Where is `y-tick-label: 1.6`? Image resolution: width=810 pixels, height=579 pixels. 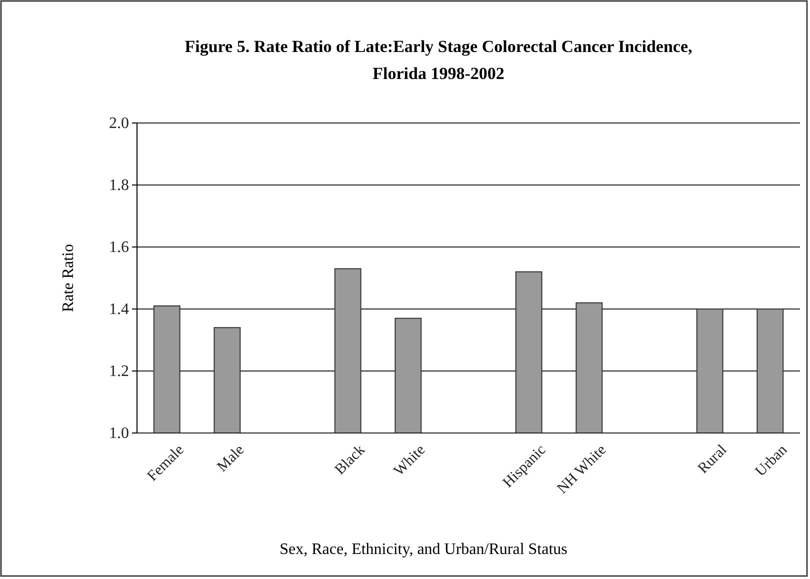
y-tick-label: 1.6 is located at coordinates (119, 247).